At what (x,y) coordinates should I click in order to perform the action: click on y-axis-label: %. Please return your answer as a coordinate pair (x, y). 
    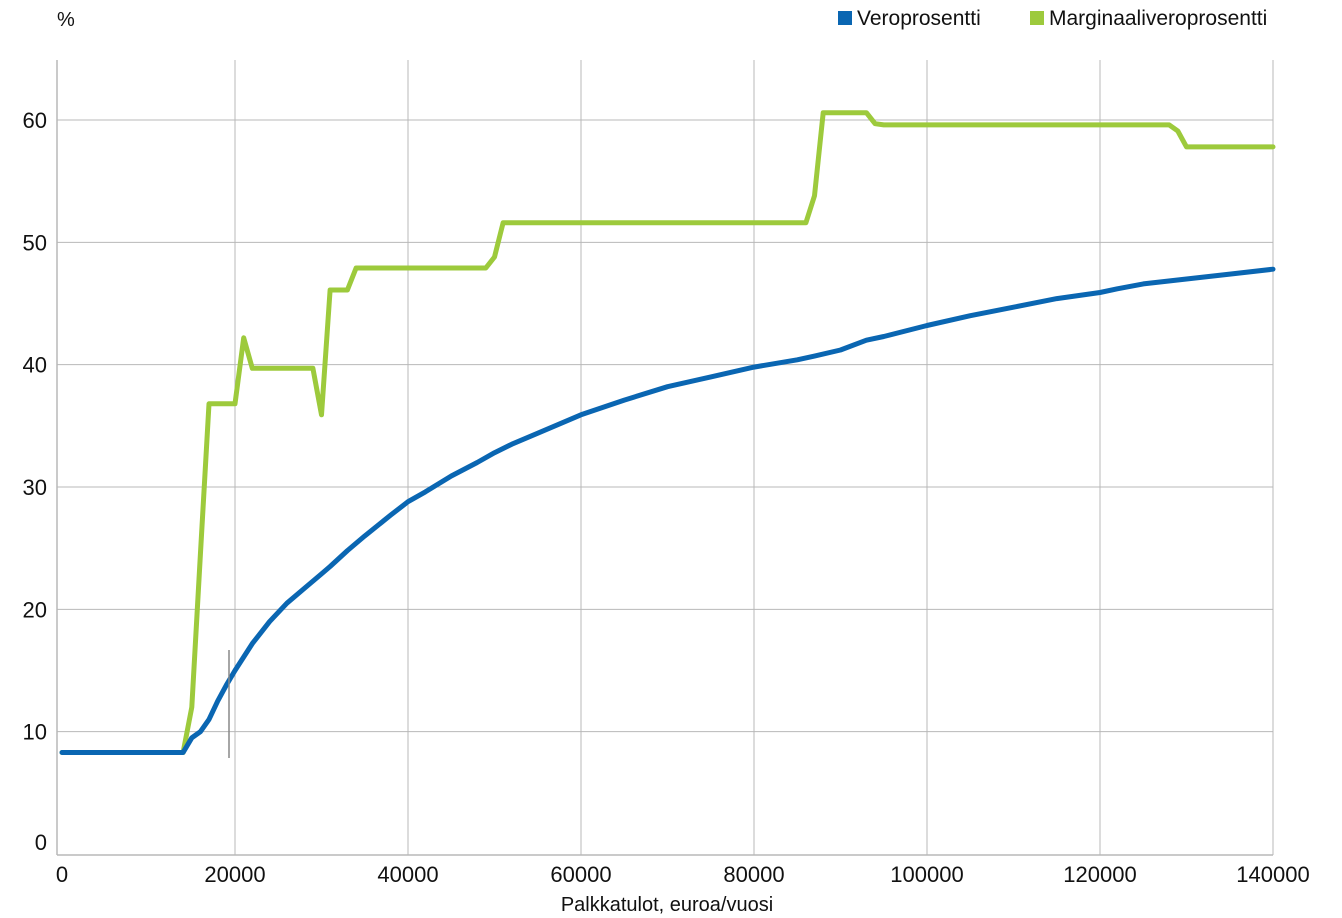
    Looking at the image, I should click on (66, 20).